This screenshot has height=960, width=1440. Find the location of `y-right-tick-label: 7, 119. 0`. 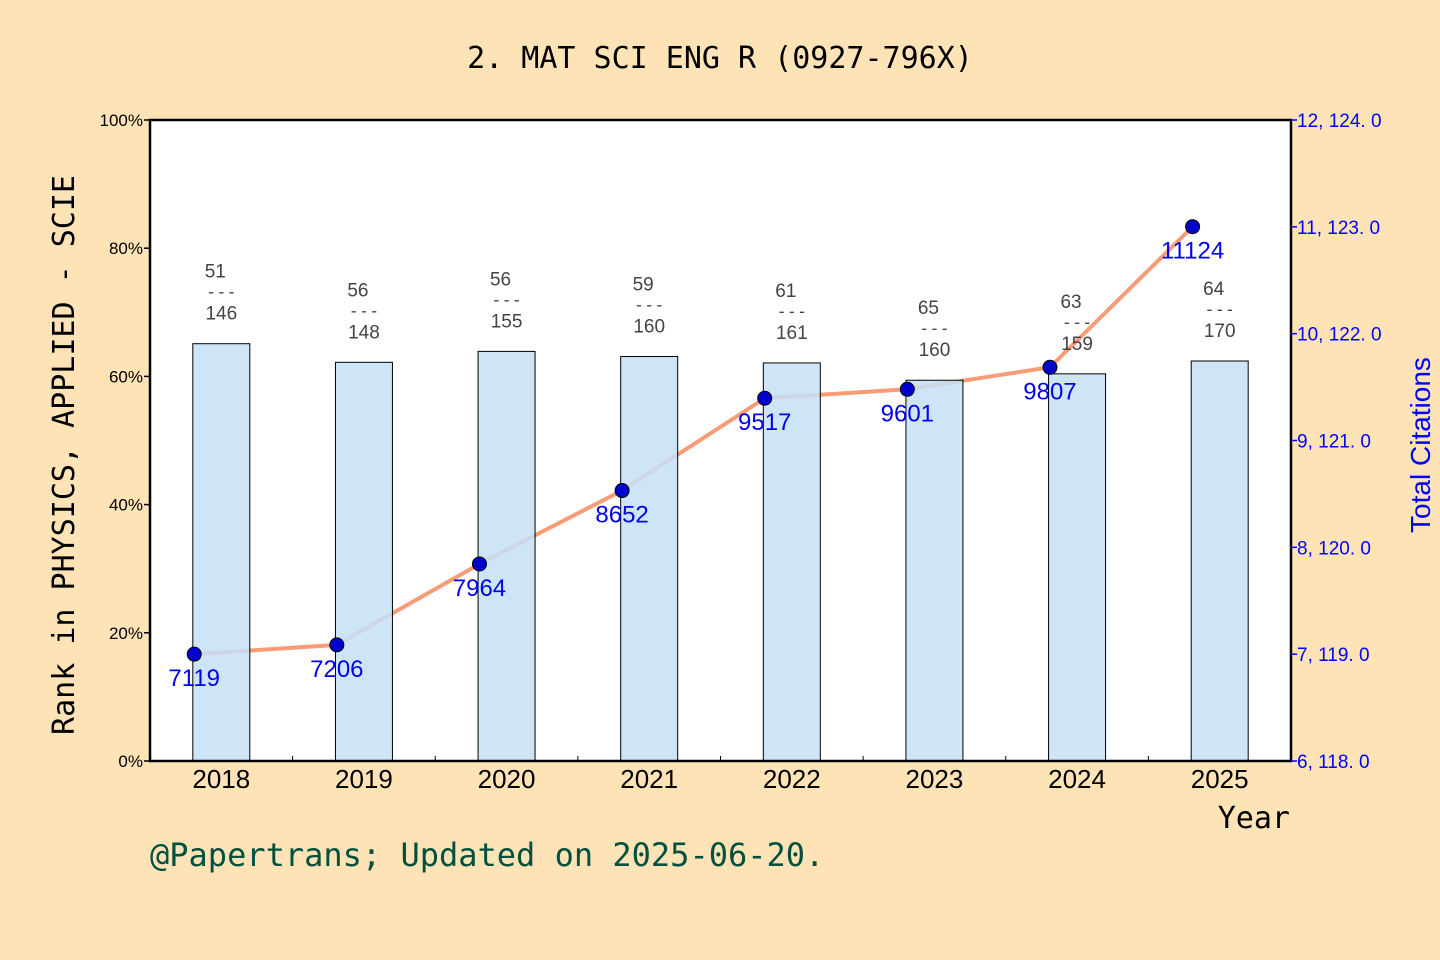

y-right-tick-label: 7, 119. 0 is located at coordinates (1333, 655).